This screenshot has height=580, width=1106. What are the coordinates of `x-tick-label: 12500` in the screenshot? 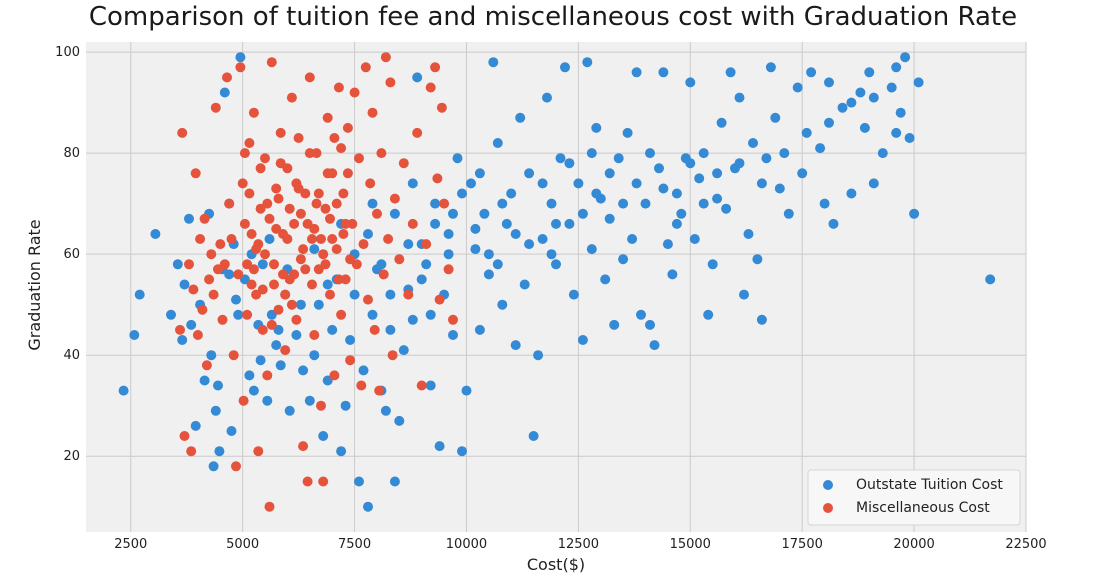 It's located at (578, 544).